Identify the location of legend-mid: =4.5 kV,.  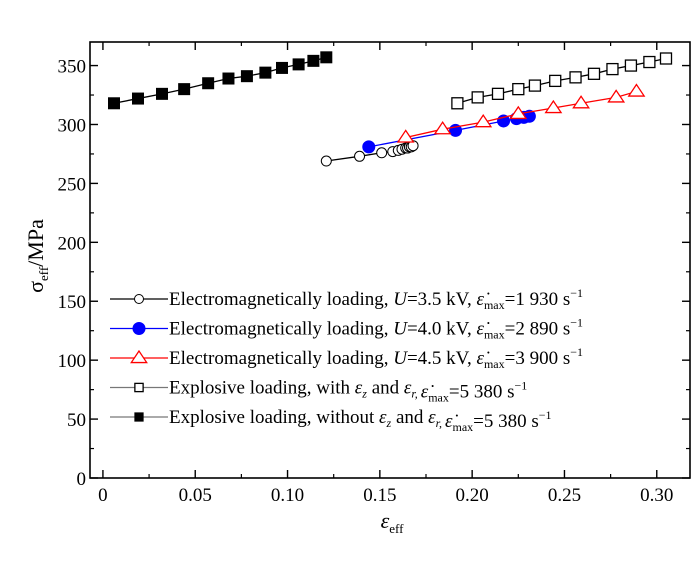
(442, 358).